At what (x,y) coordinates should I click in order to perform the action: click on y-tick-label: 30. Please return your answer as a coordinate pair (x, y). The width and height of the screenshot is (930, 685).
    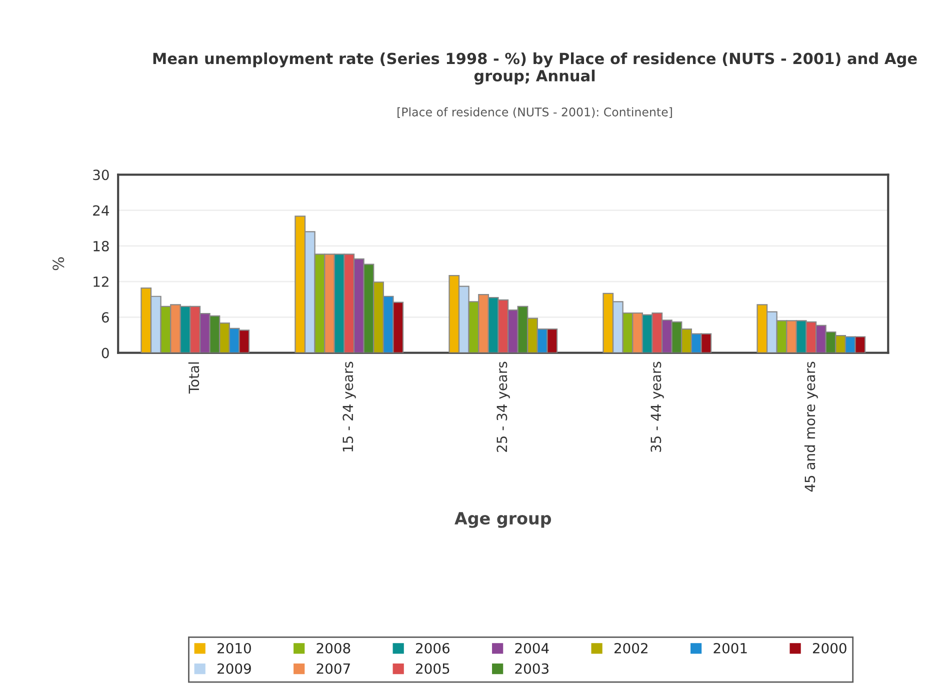
    Looking at the image, I should click on (101, 175).